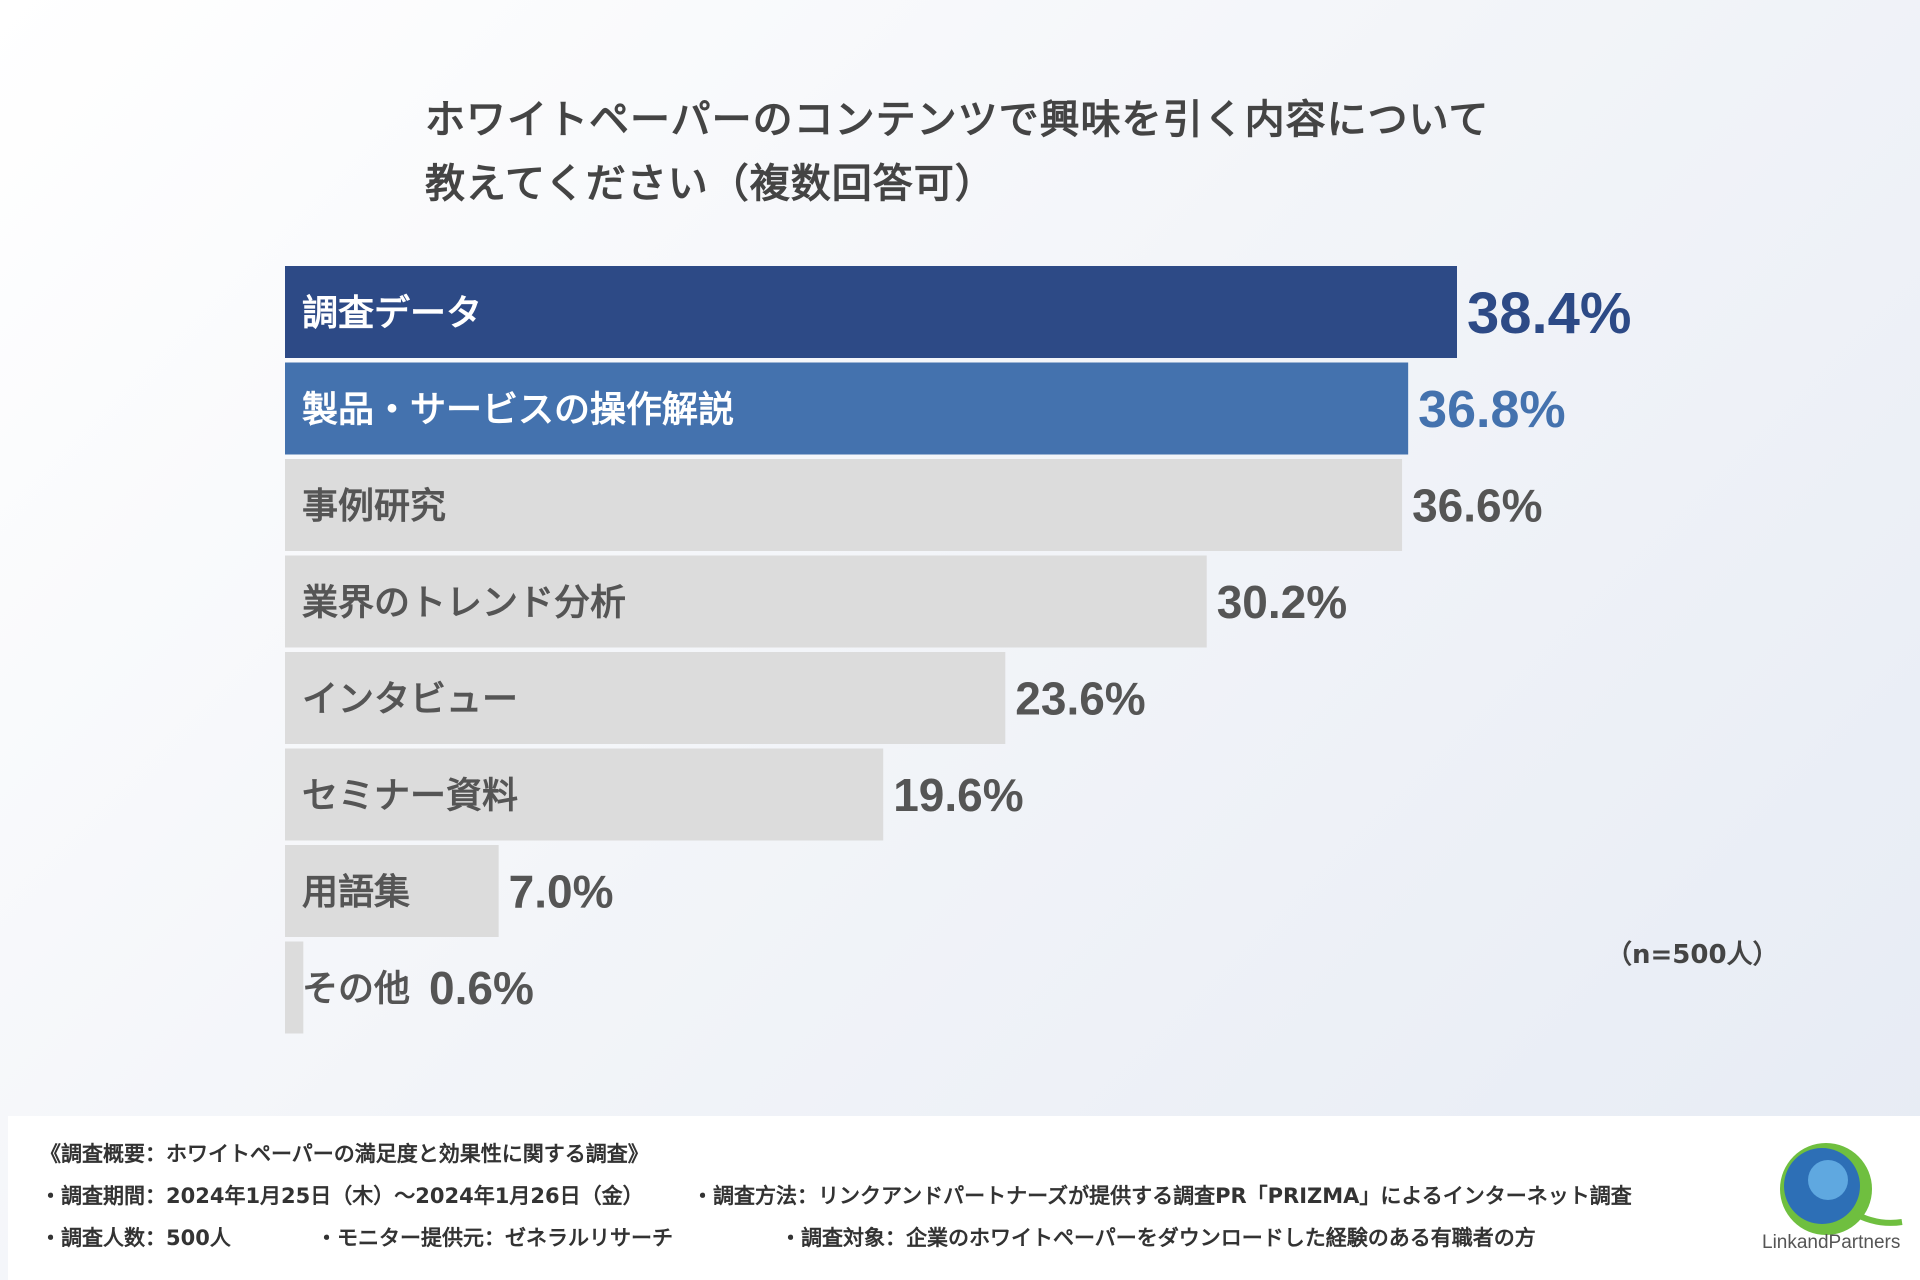 The height and width of the screenshot is (1280, 1920). I want to click on category-label-2: 事例研究, so click(374, 506).